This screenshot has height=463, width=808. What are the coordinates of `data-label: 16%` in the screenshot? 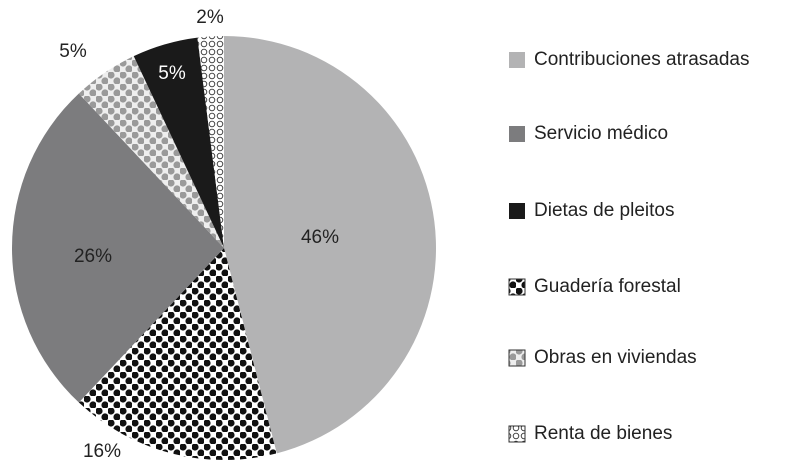 It's located at (102, 451).